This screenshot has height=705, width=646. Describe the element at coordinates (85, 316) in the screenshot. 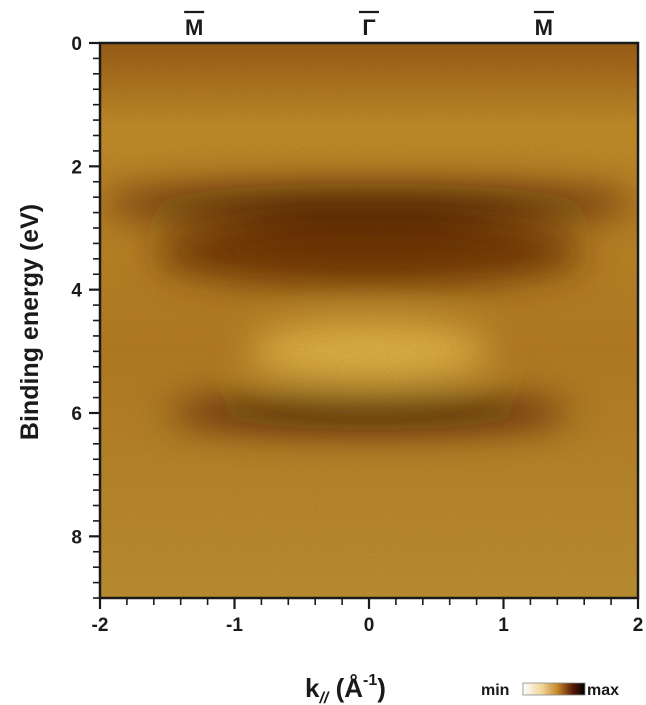

I see `y-axis: 0 2 4 6 8` at that location.